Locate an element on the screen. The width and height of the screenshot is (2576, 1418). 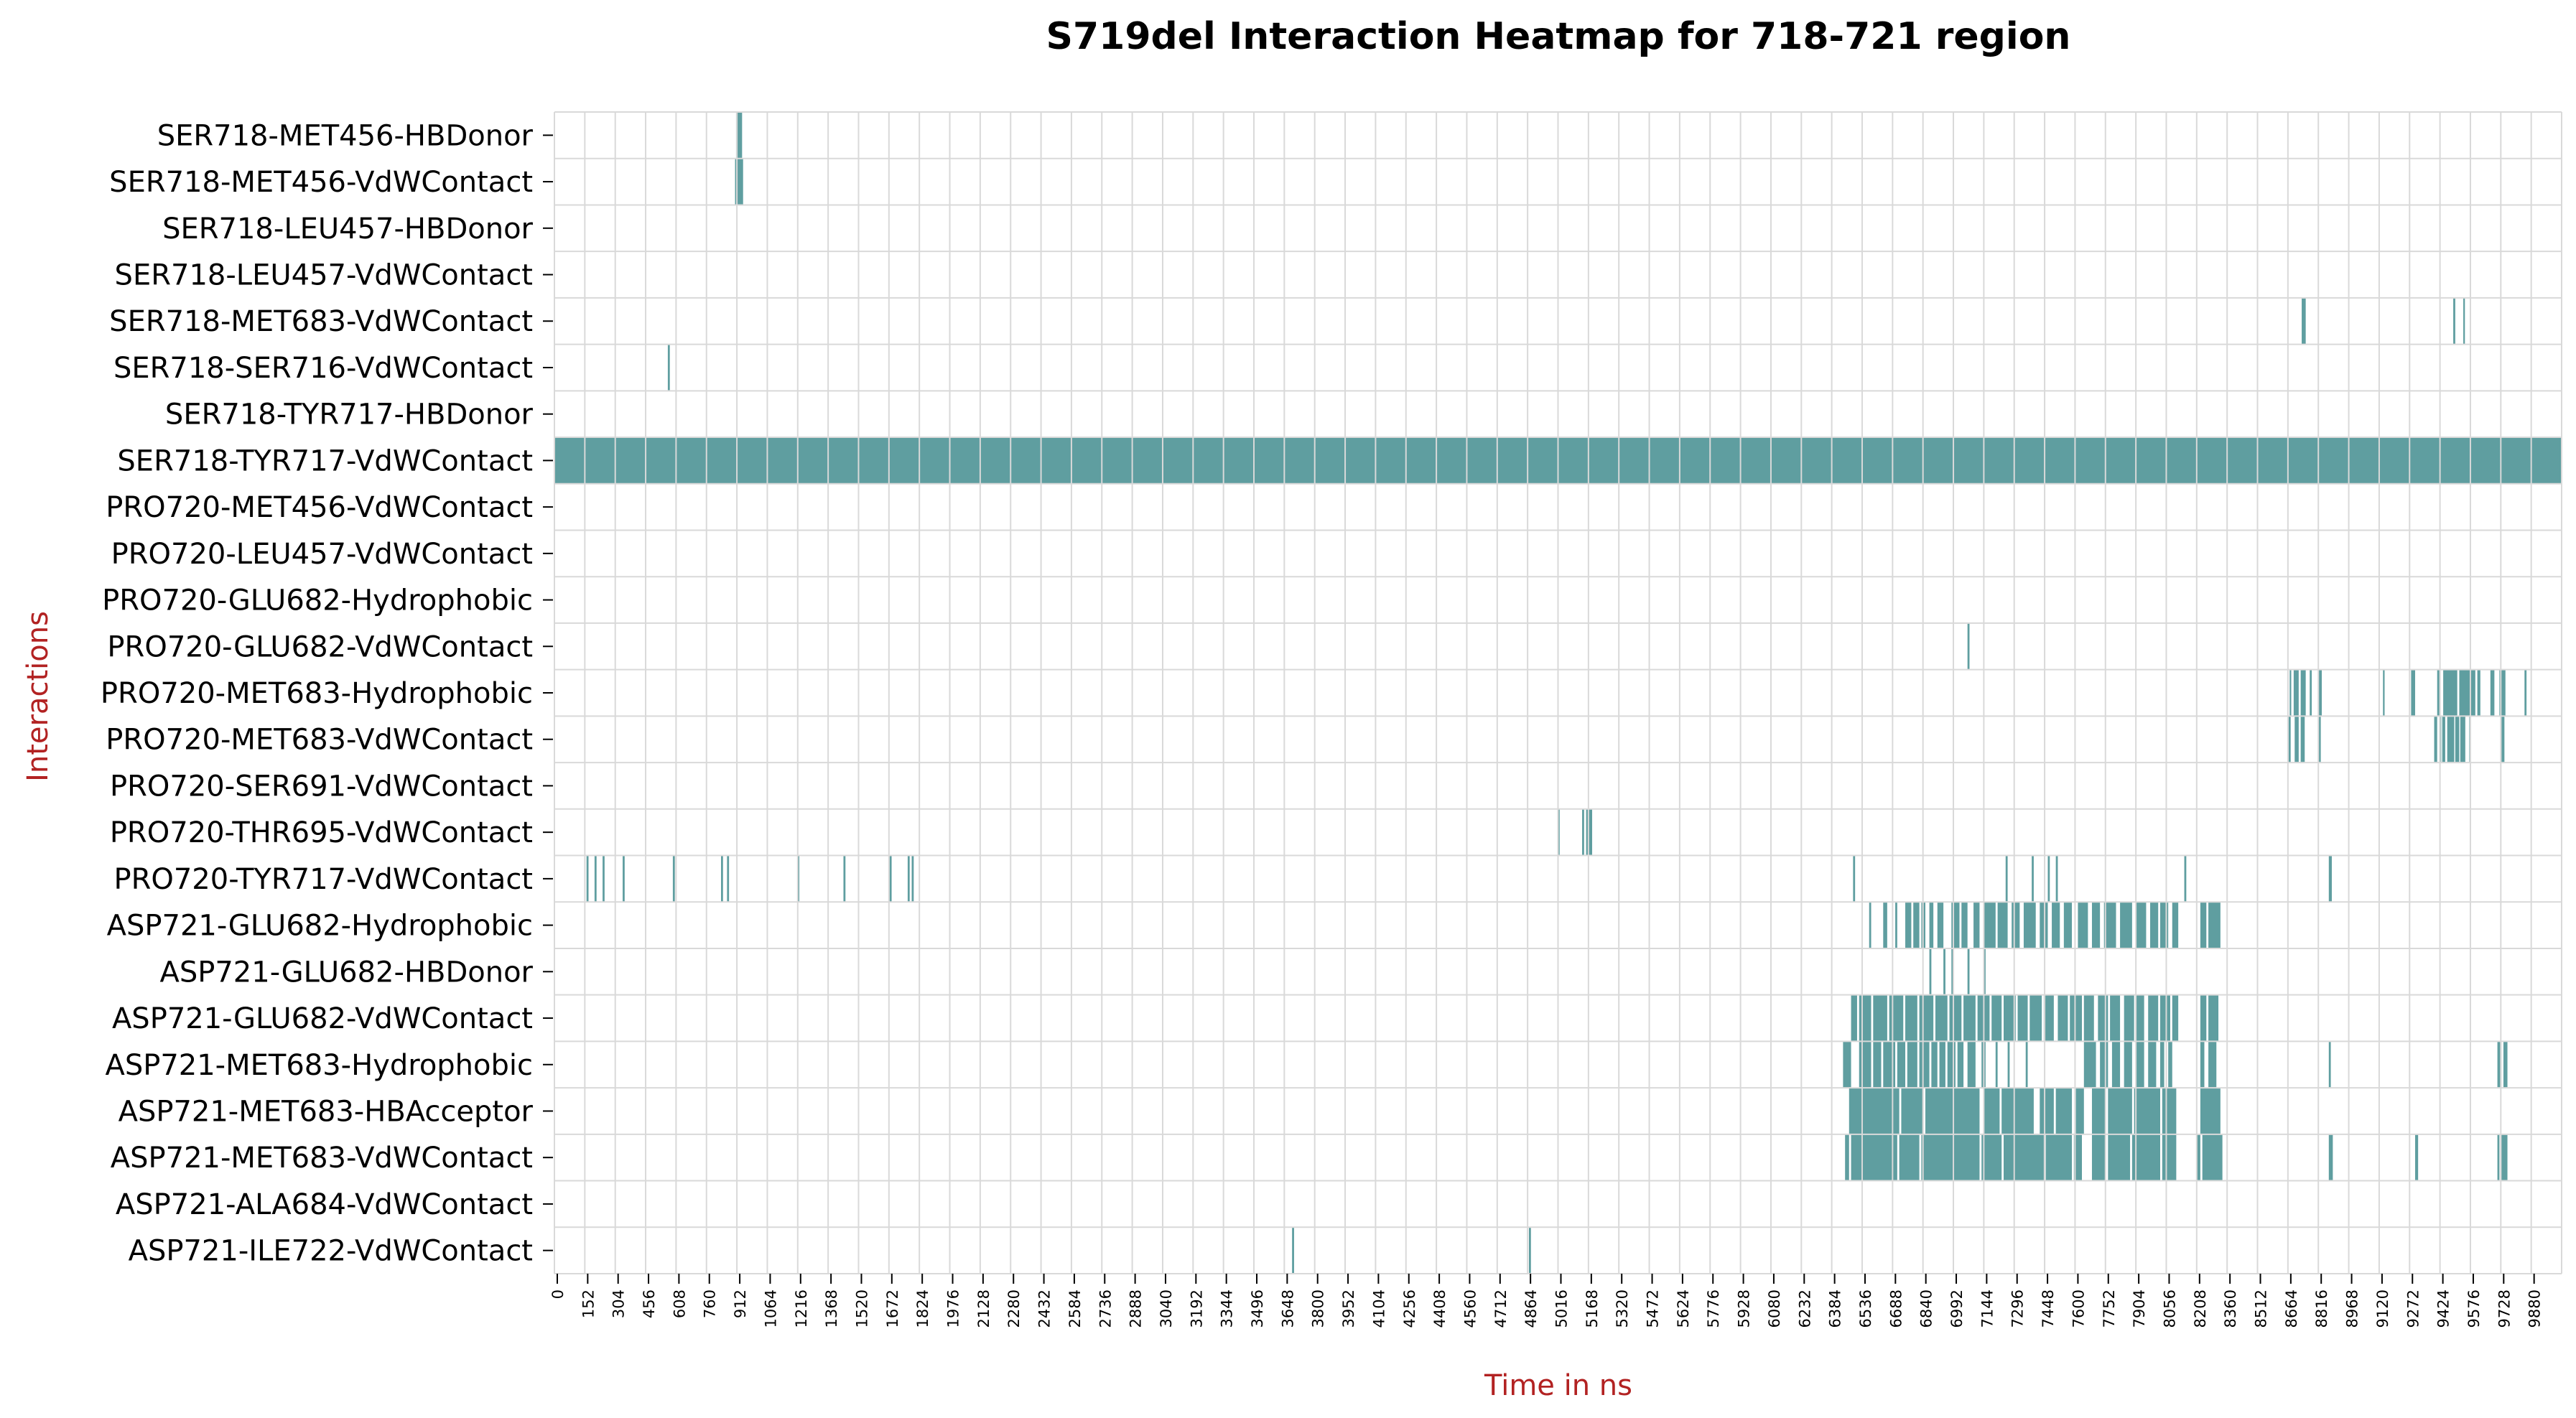
y-tick-label: PRO720-SER691-VdWContact is located at coordinates (321, 786).